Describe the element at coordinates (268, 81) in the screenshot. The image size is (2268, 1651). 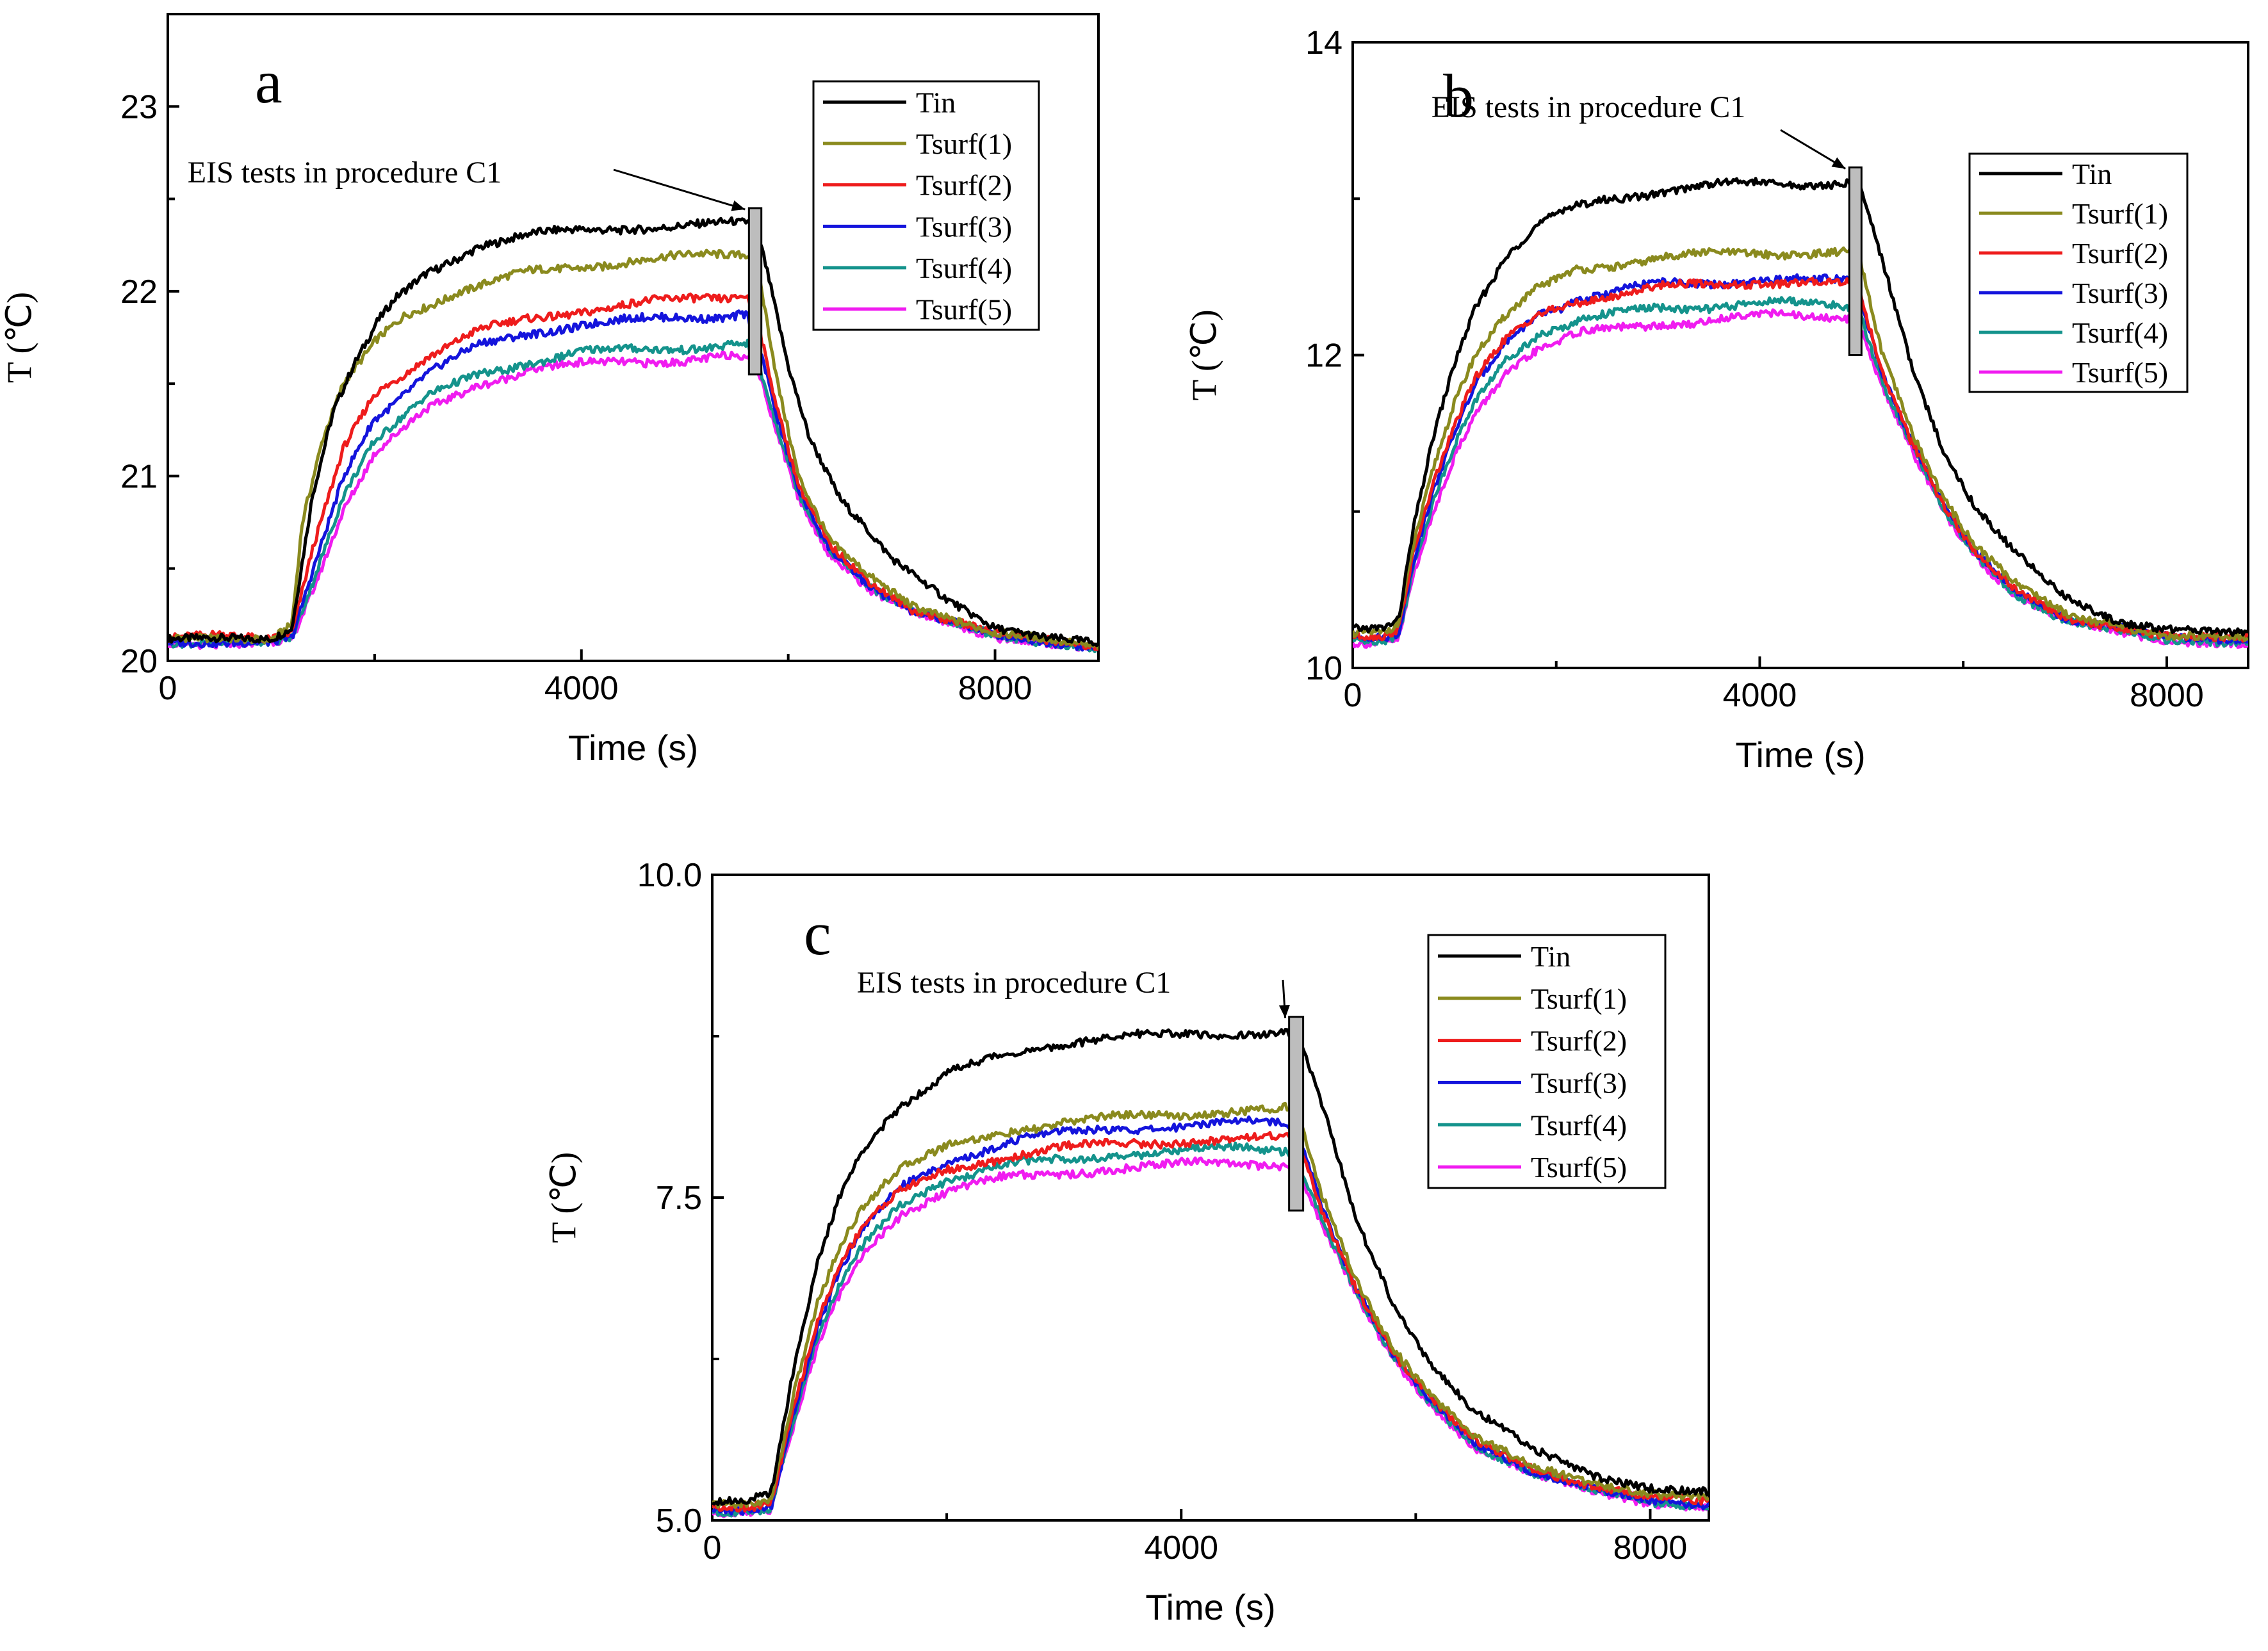
I see `panel-letter: a` at that location.